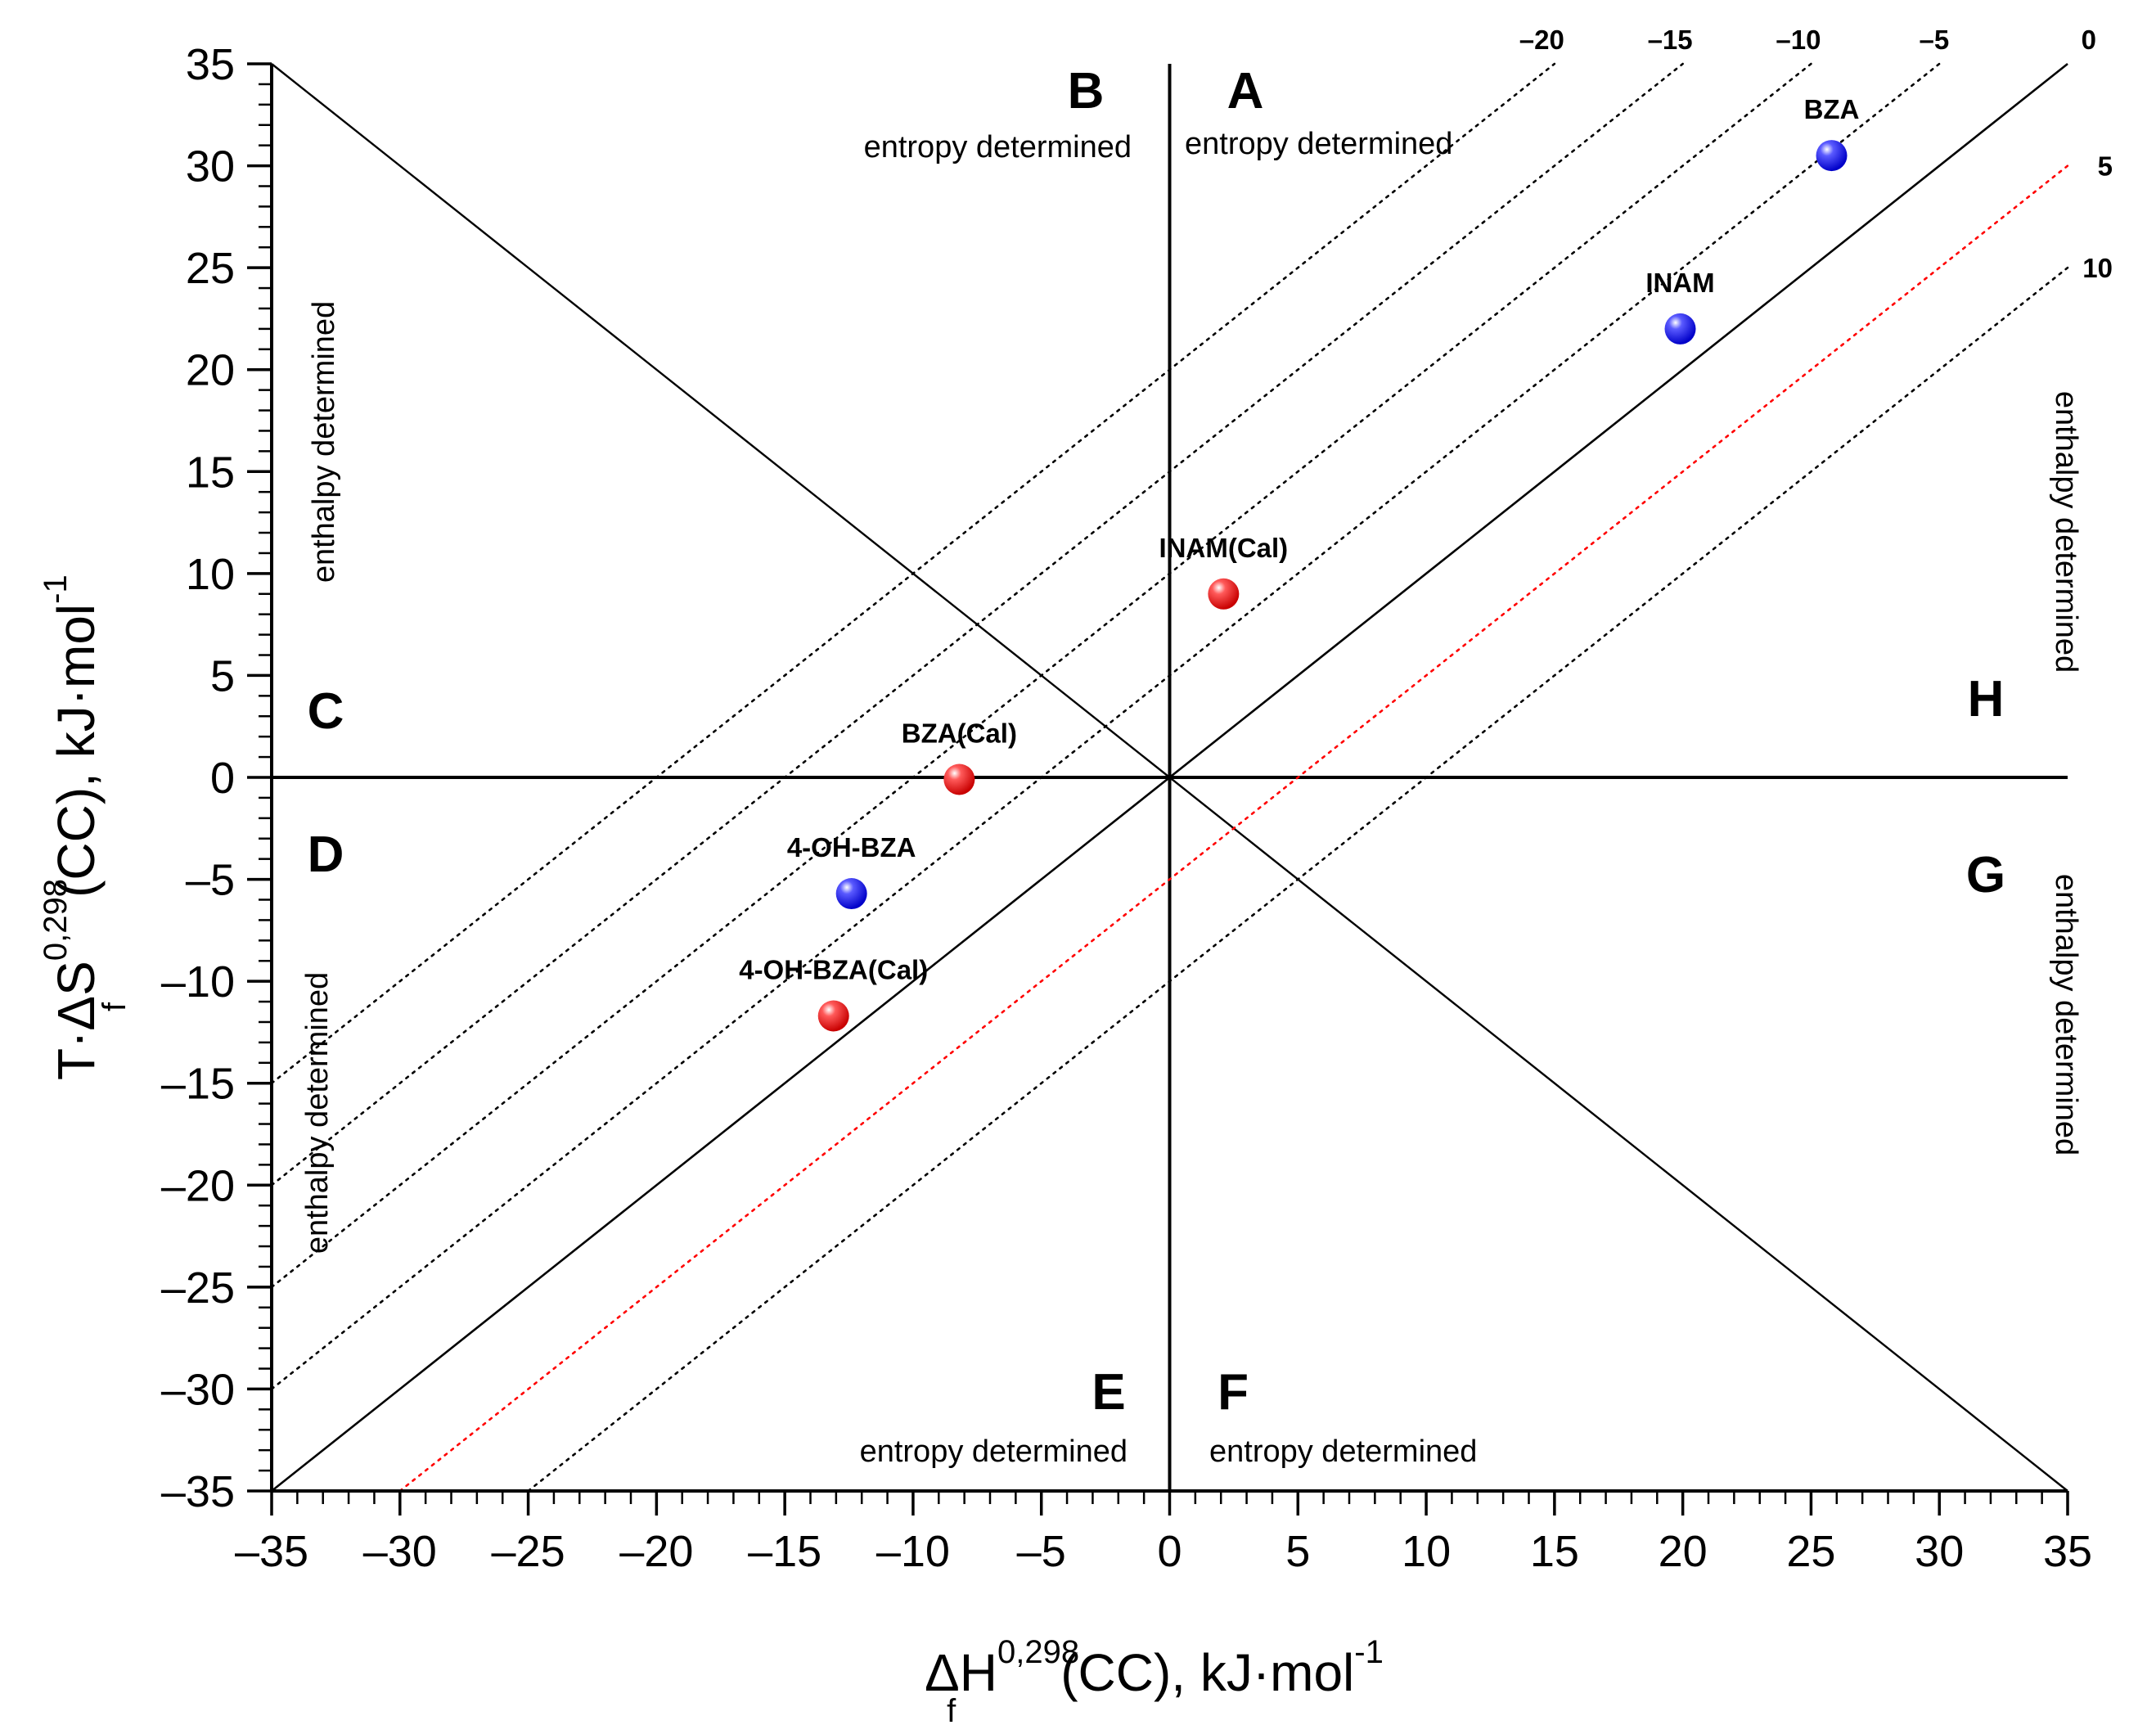  Describe the element at coordinates (198, 1491) in the screenshot. I see `y-tick-label-0: –35` at that location.